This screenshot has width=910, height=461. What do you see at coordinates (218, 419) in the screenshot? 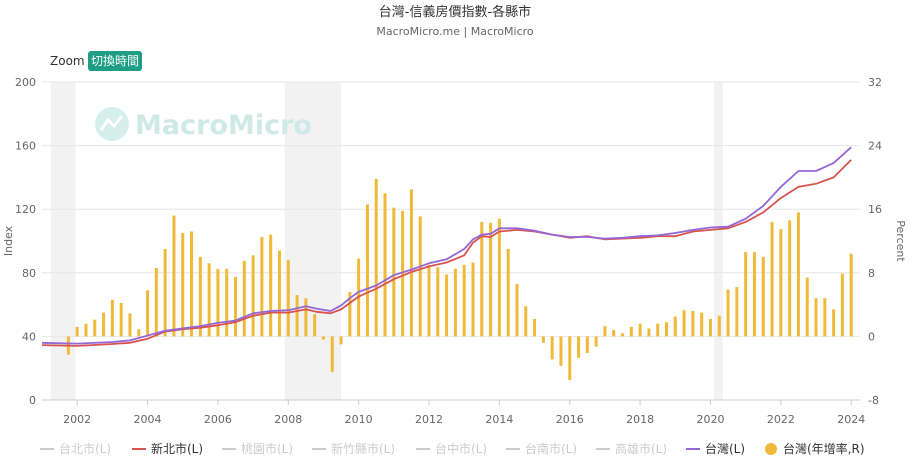
I see `x-tick-label-2: 2006` at bounding box center [218, 419].